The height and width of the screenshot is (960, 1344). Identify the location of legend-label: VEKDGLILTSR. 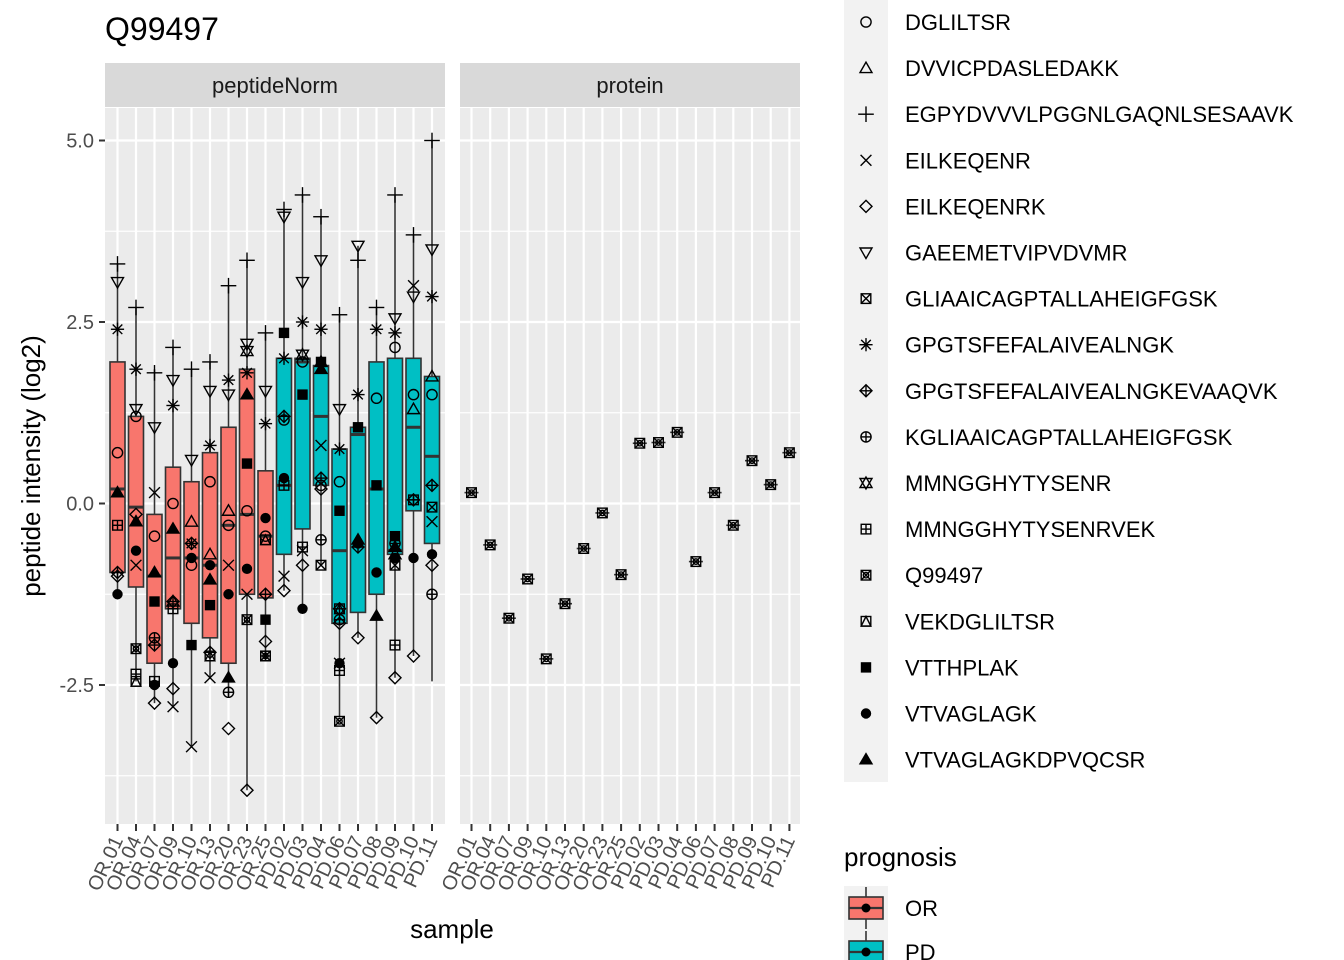
(980, 621).